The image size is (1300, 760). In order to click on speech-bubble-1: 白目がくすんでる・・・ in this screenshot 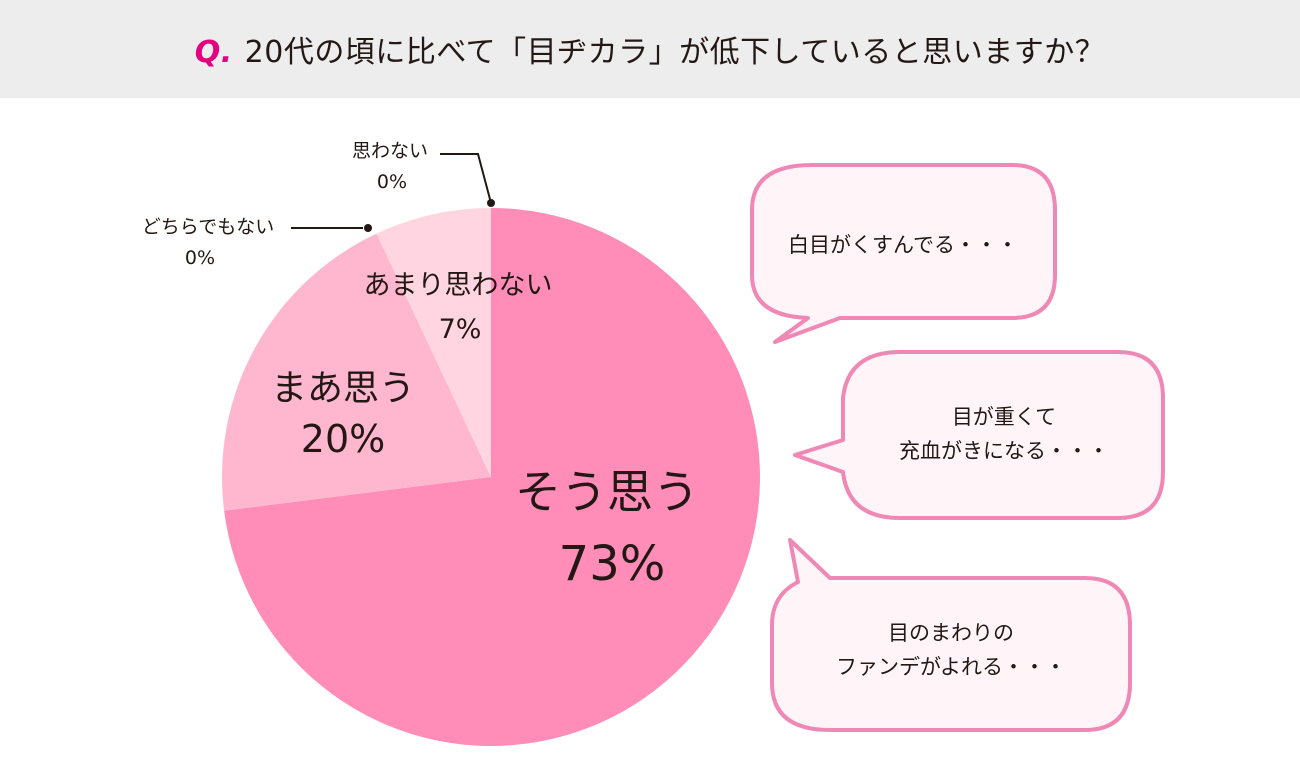, I will do `click(903, 253)`.